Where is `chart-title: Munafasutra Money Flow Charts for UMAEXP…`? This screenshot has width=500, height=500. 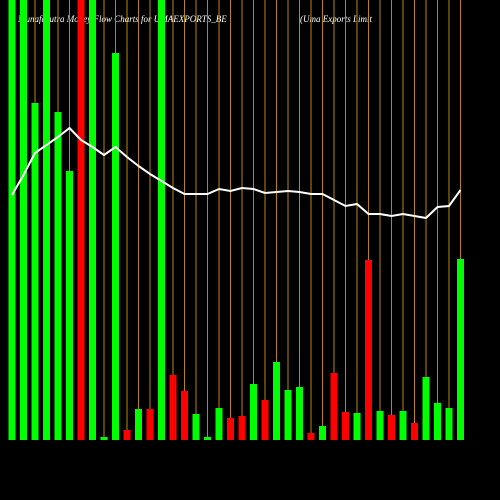 chart-title: Munafasutra Money Flow Charts for UMAEXP… is located at coordinates (122, 19).